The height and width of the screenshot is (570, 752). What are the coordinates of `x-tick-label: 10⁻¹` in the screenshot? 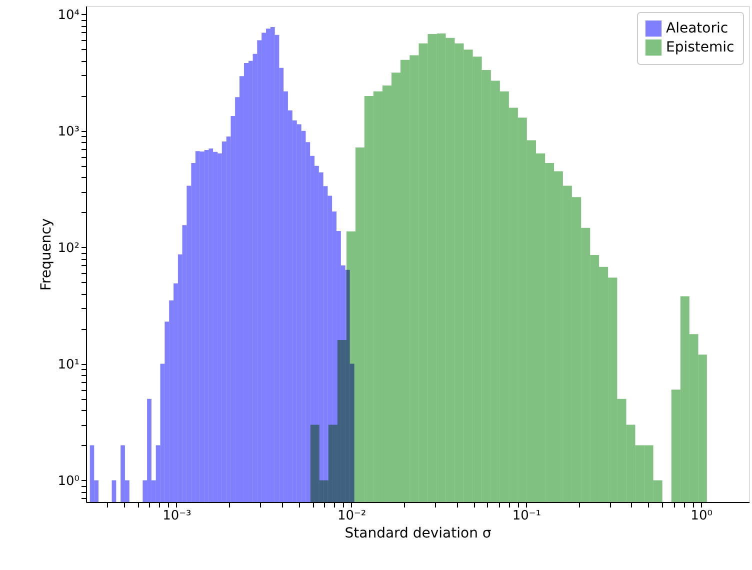 It's located at (526, 516).